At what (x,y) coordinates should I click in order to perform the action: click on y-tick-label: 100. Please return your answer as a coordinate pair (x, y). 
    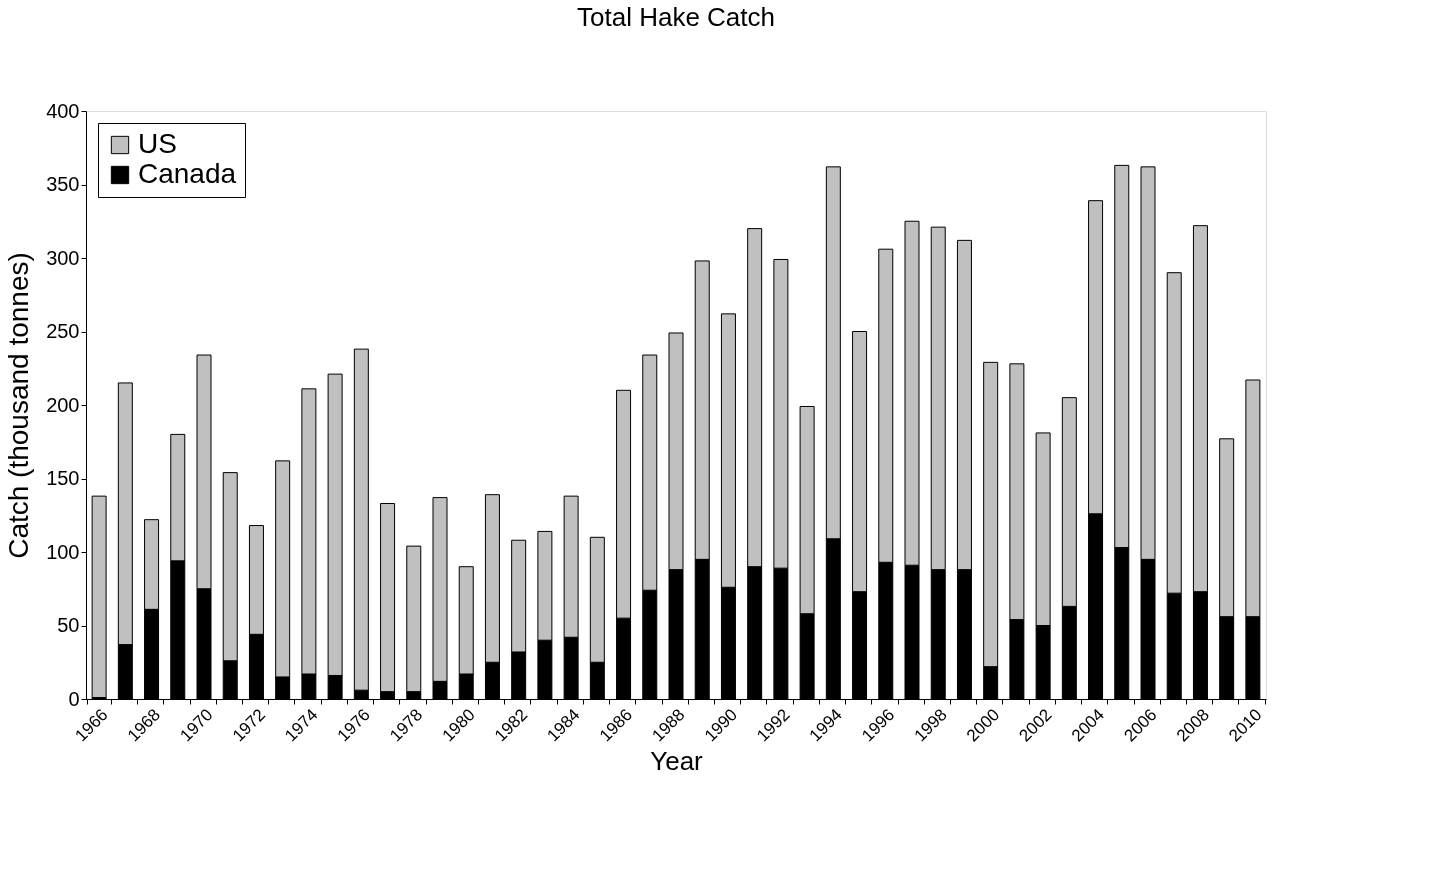
    Looking at the image, I should click on (63, 551).